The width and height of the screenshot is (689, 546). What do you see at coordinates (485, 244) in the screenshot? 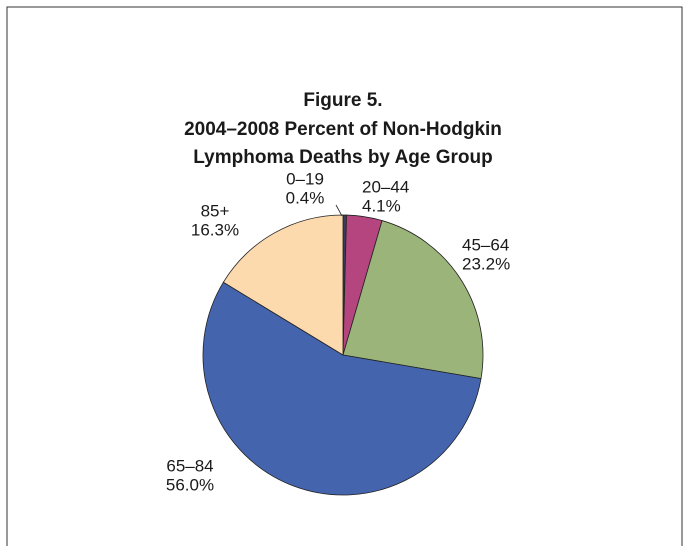
I see `slice-label: 45–64` at bounding box center [485, 244].